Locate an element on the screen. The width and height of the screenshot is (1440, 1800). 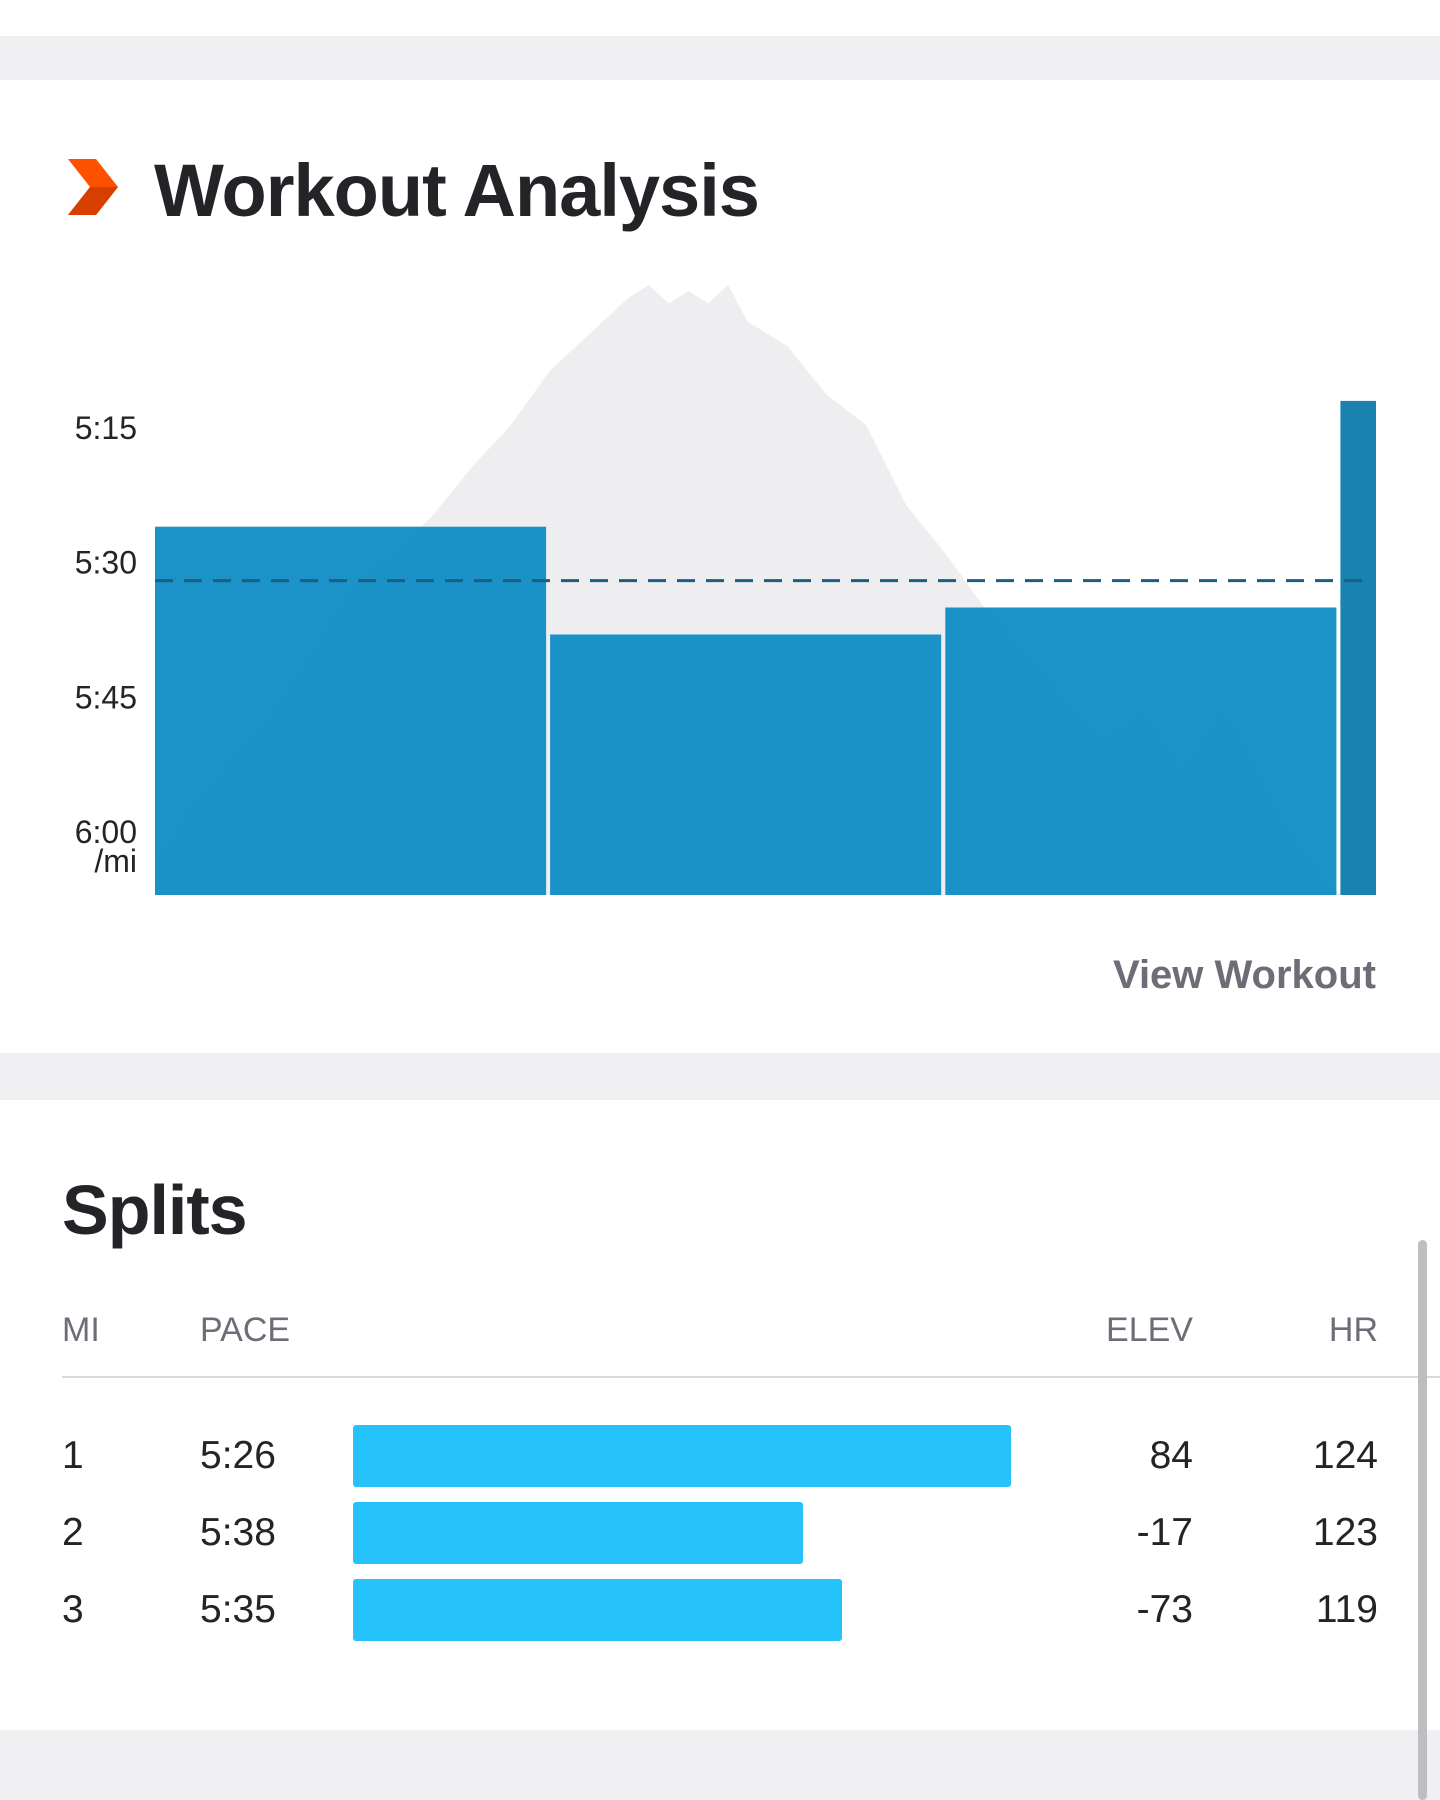
column-header-elev: ELEV is located at coordinates (1149, 1330).